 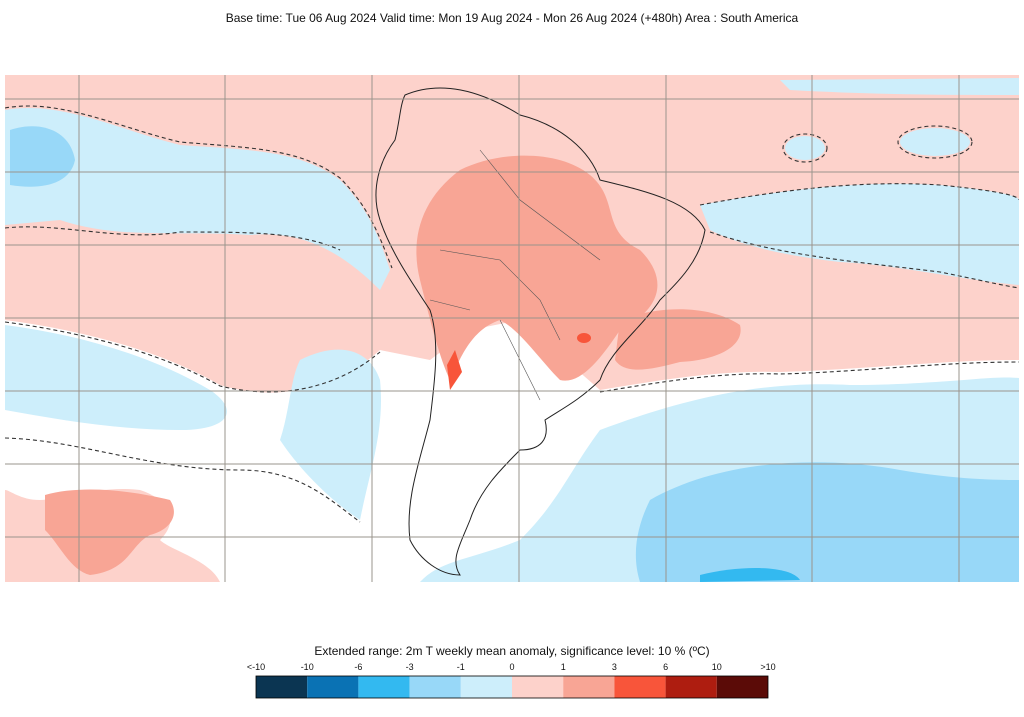 I want to click on colorbar-label: 0, so click(x=511, y=667).